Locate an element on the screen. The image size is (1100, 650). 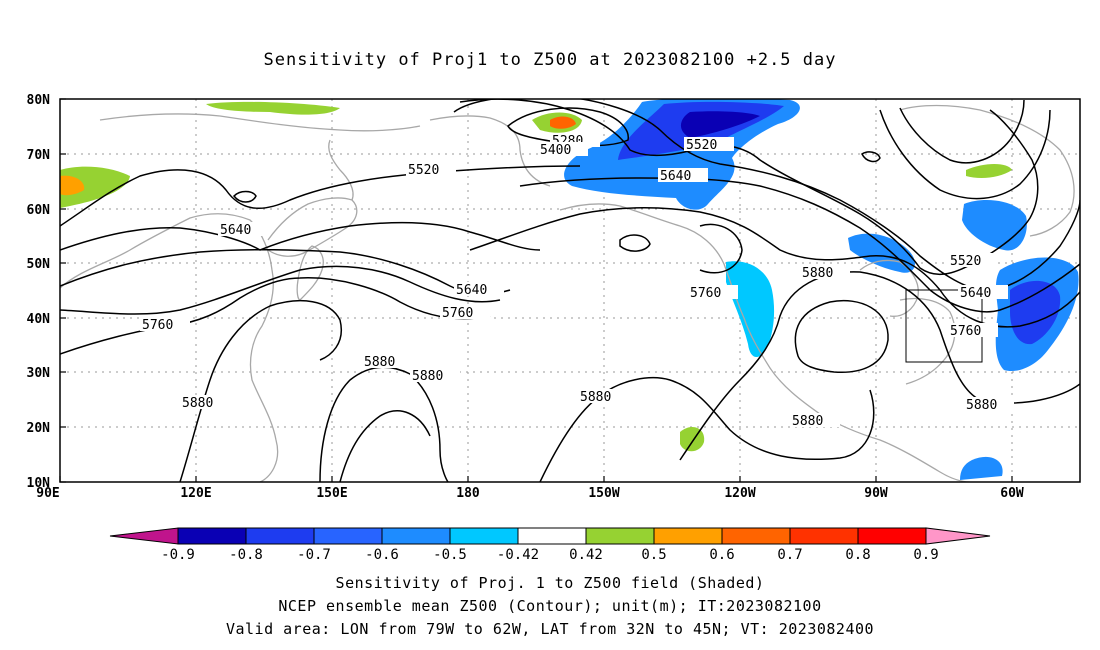
contour-label: 5400 is located at coordinates (555, 150).